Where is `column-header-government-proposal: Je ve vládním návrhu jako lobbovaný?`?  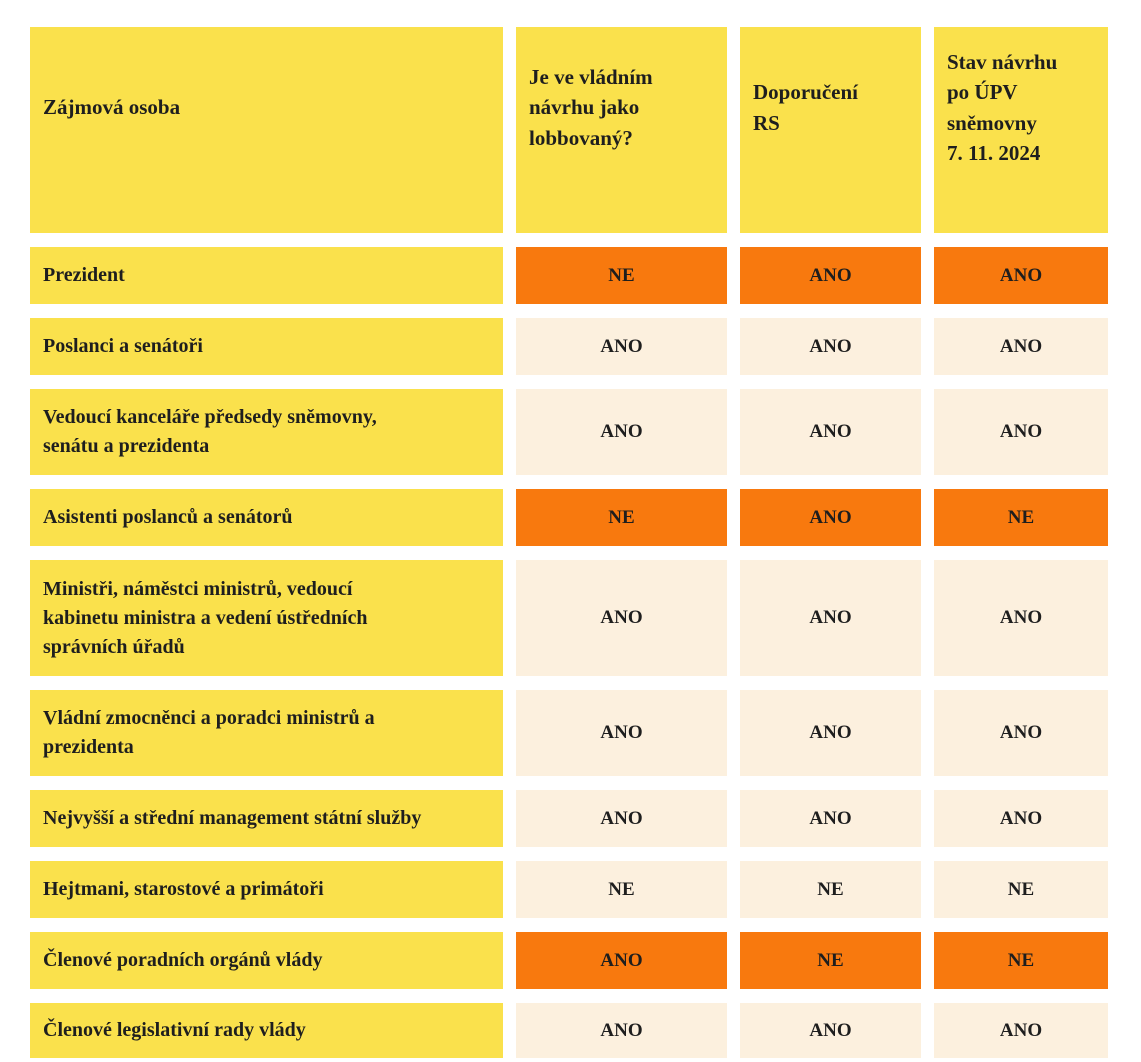 column-header-government-proposal: Je ve vládním návrhu jako lobbovaný? is located at coordinates (621, 130).